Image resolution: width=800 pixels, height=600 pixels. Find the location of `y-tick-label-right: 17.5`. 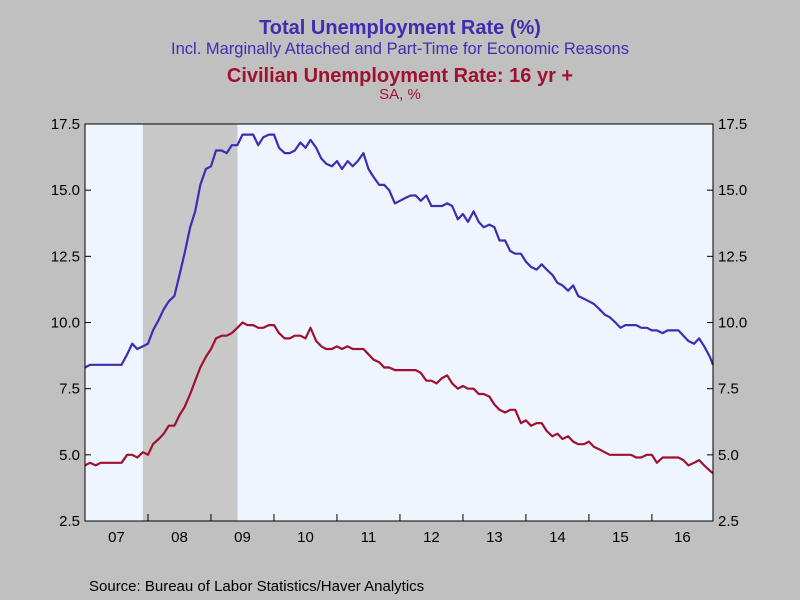

y-tick-label-right: 17.5 is located at coordinates (732, 124).